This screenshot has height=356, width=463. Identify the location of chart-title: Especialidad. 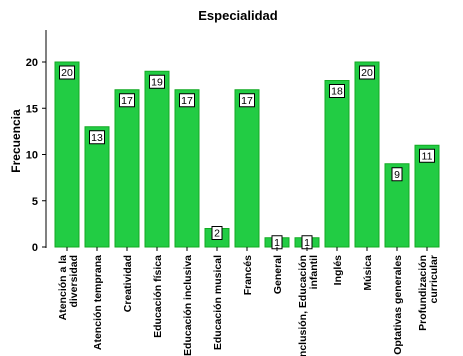
(238, 15).